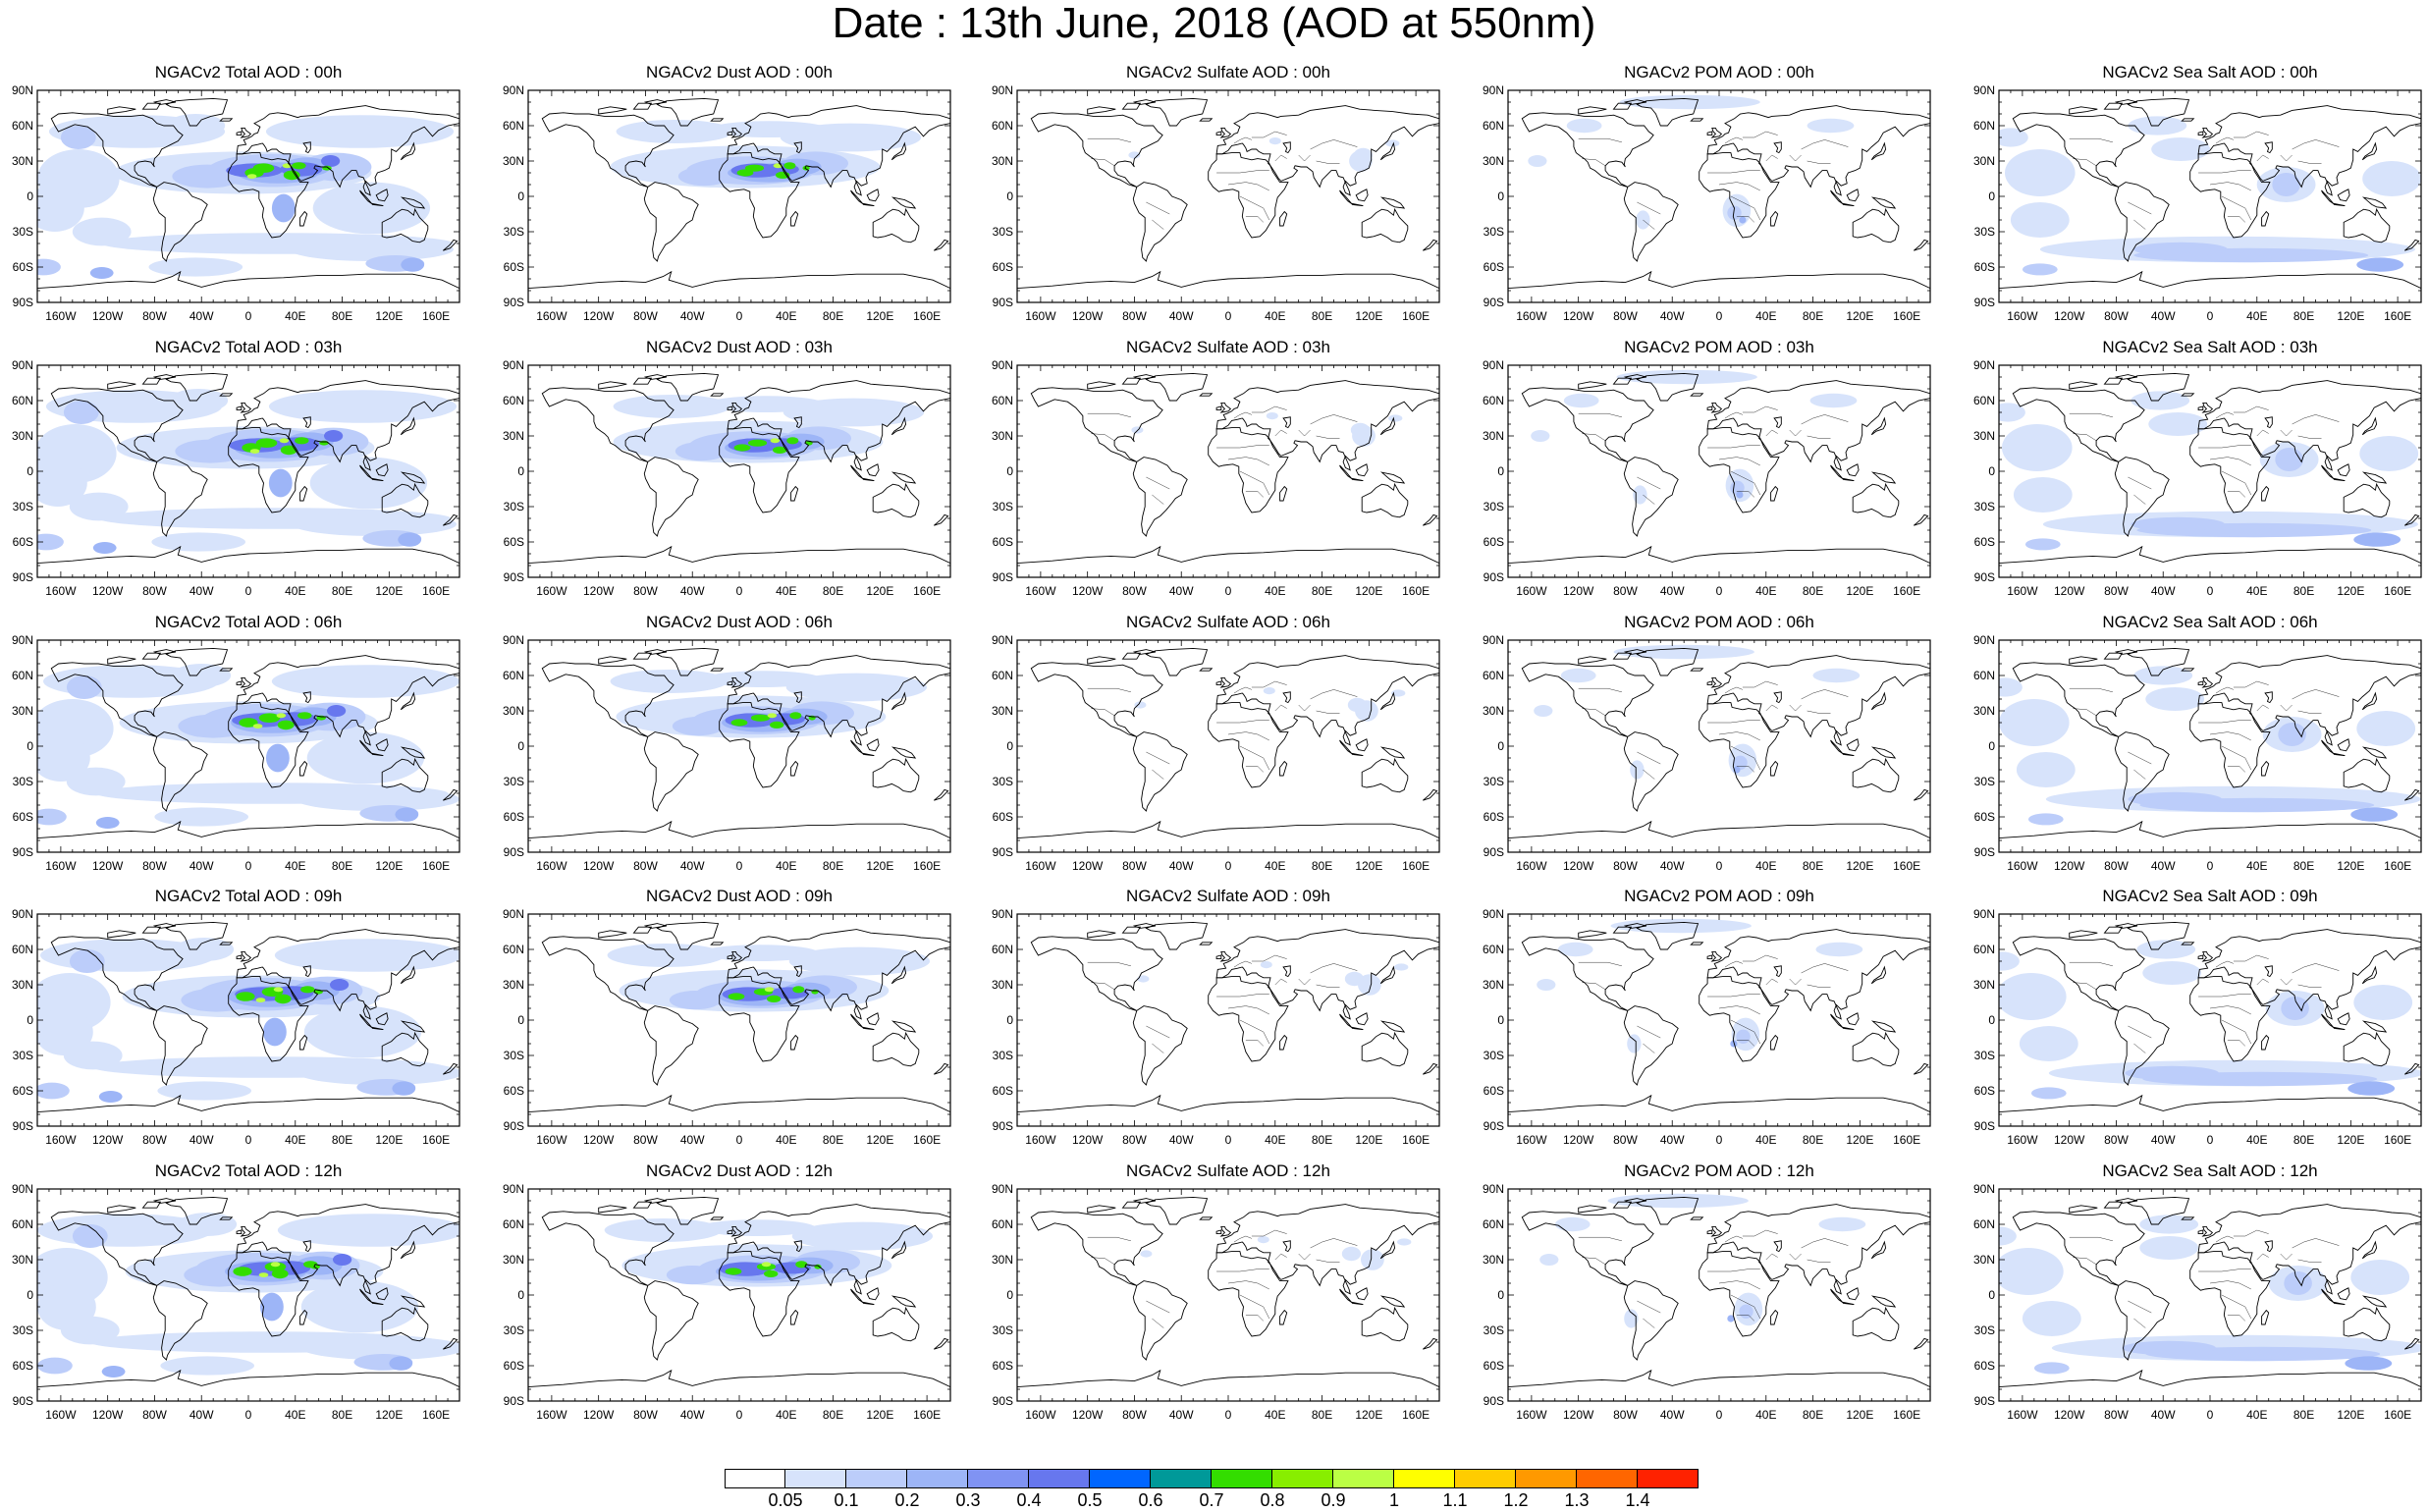  I want to click on lon-label: 160E, so click(1416, 866).